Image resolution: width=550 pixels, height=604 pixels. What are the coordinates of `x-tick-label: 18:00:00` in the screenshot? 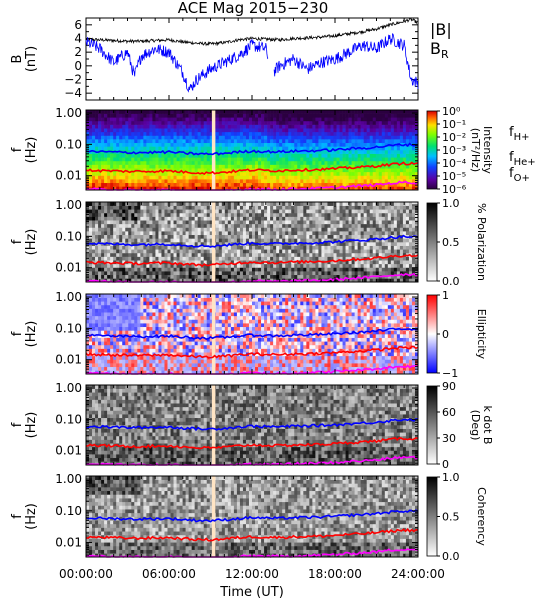 It's located at (335, 574).